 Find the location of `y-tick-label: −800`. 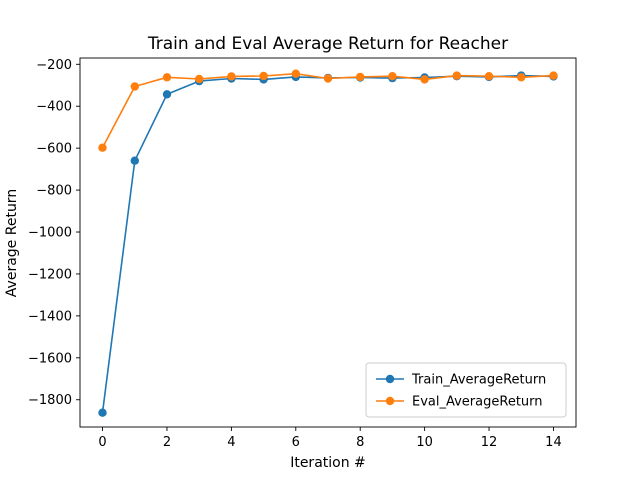

y-tick-label: −800 is located at coordinates (54, 191).